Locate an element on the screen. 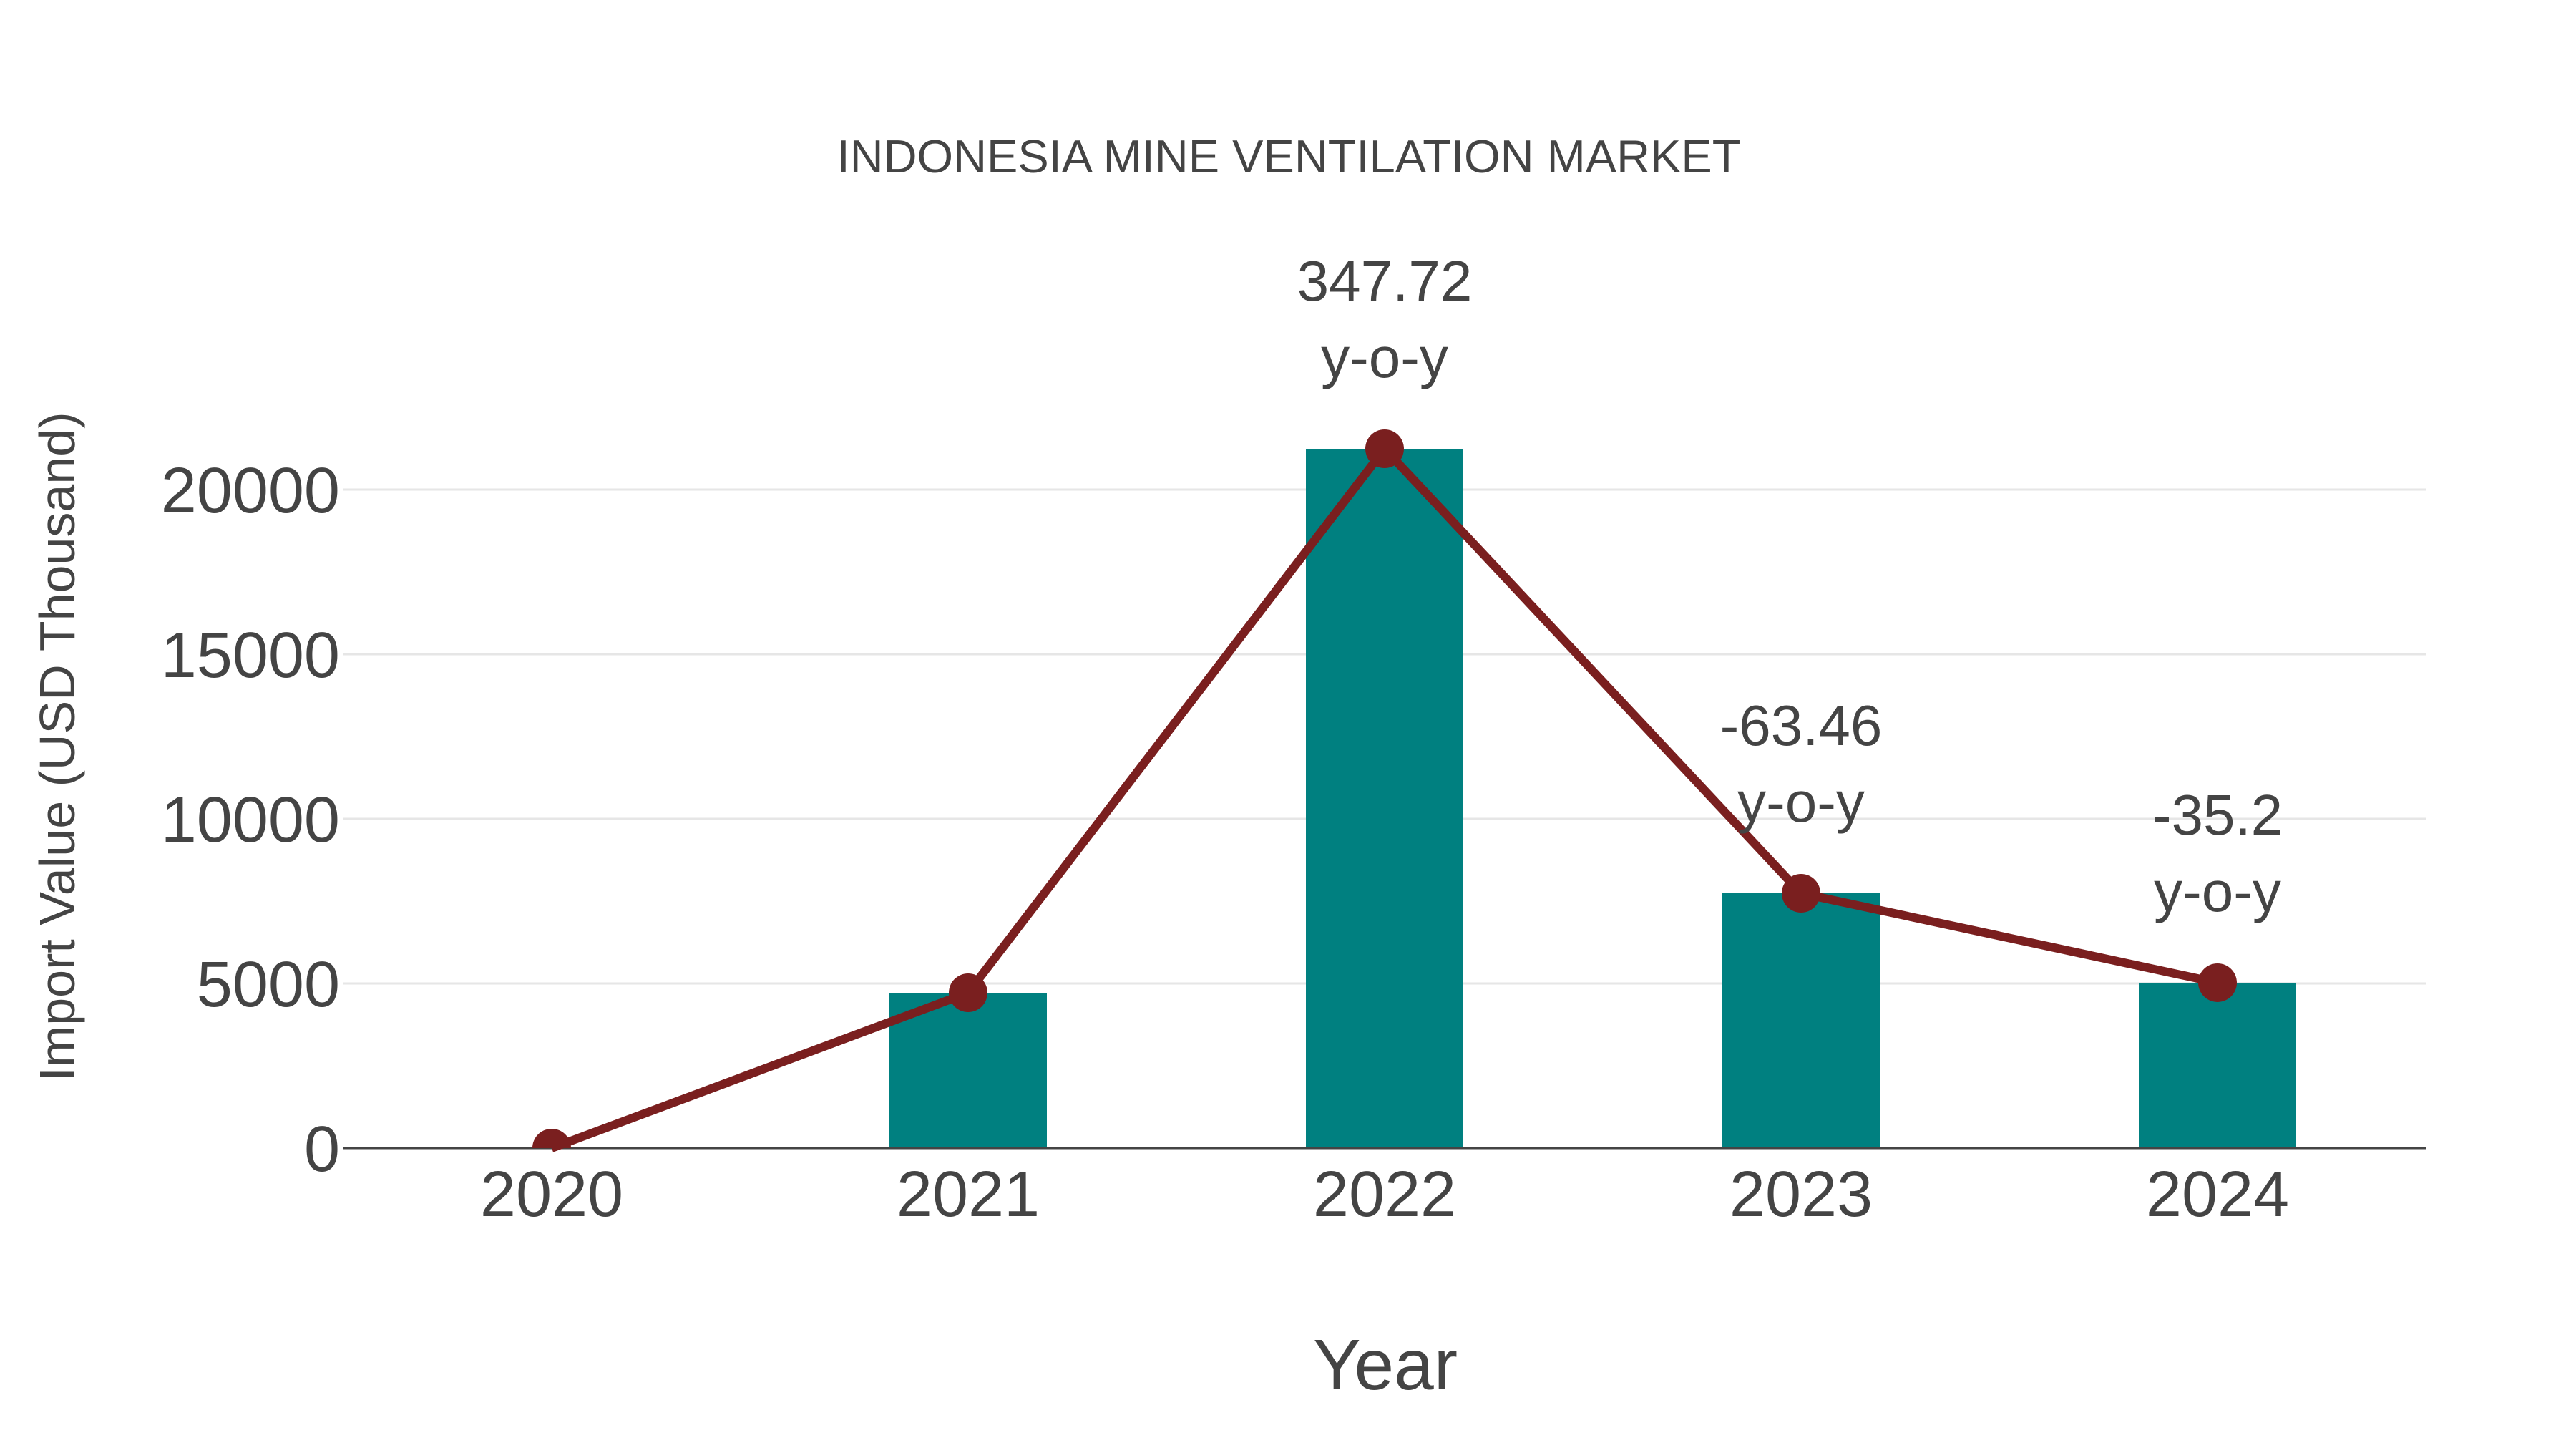  marker-2023 is located at coordinates (1801, 894).